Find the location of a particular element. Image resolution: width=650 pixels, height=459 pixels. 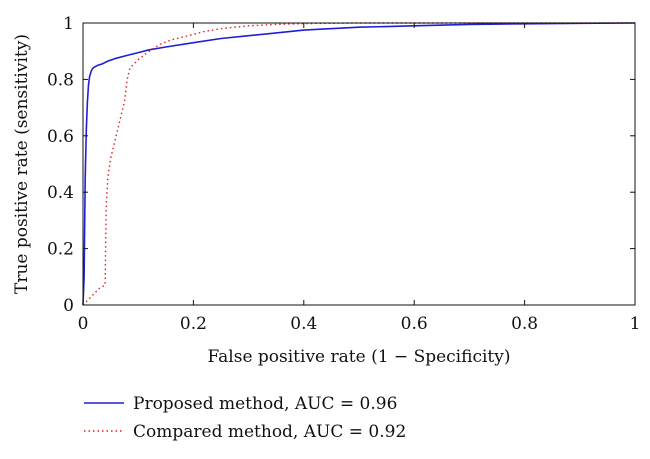

x-tick-label: 0.4 is located at coordinates (303, 324).